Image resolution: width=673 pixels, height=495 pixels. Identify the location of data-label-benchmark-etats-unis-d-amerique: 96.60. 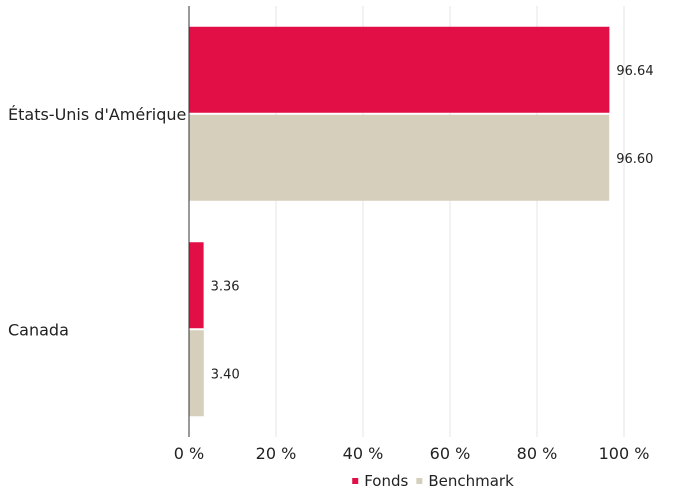
(634, 159).